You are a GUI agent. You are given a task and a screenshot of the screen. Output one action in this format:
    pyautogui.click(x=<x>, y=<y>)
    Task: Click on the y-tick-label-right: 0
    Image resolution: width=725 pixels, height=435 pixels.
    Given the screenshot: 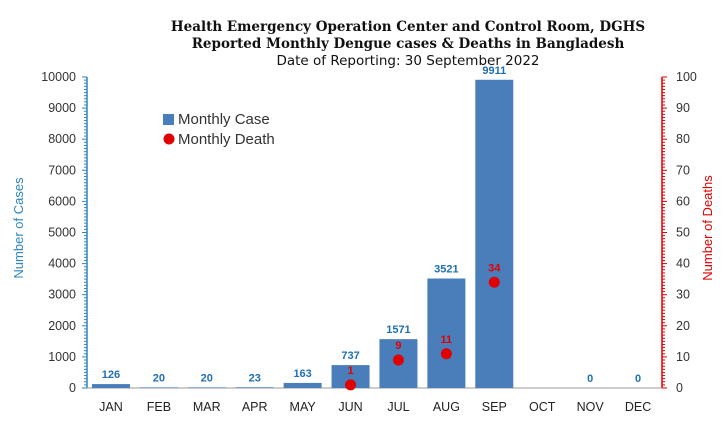 What is the action you would take?
    pyautogui.click(x=679, y=388)
    